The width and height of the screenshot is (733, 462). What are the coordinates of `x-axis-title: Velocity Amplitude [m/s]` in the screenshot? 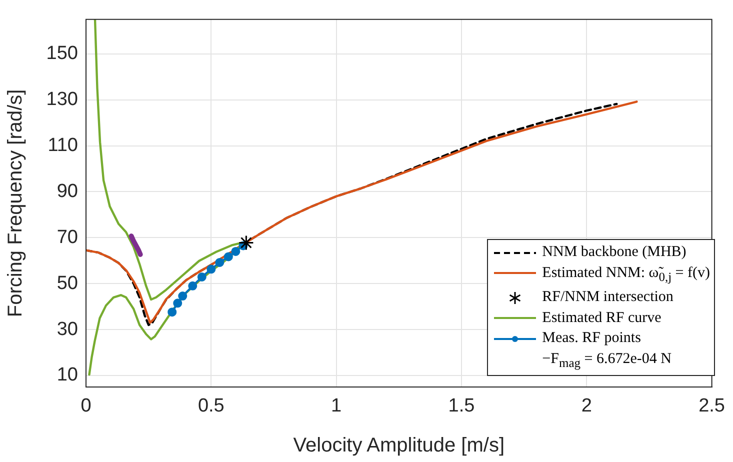 It's located at (398, 445).